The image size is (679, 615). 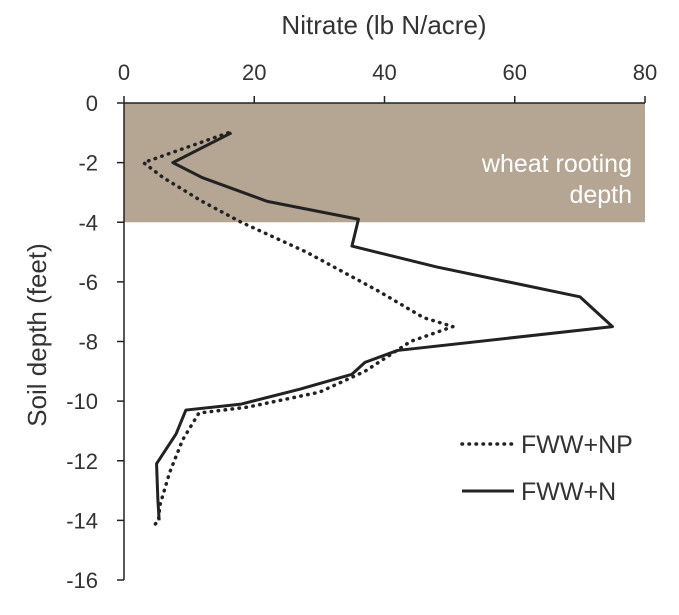 What do you see at coordinates (568, 492) in the screenshot?
I see `legend-label-fww-n: FWW+N` at bounding box center [568, 492].